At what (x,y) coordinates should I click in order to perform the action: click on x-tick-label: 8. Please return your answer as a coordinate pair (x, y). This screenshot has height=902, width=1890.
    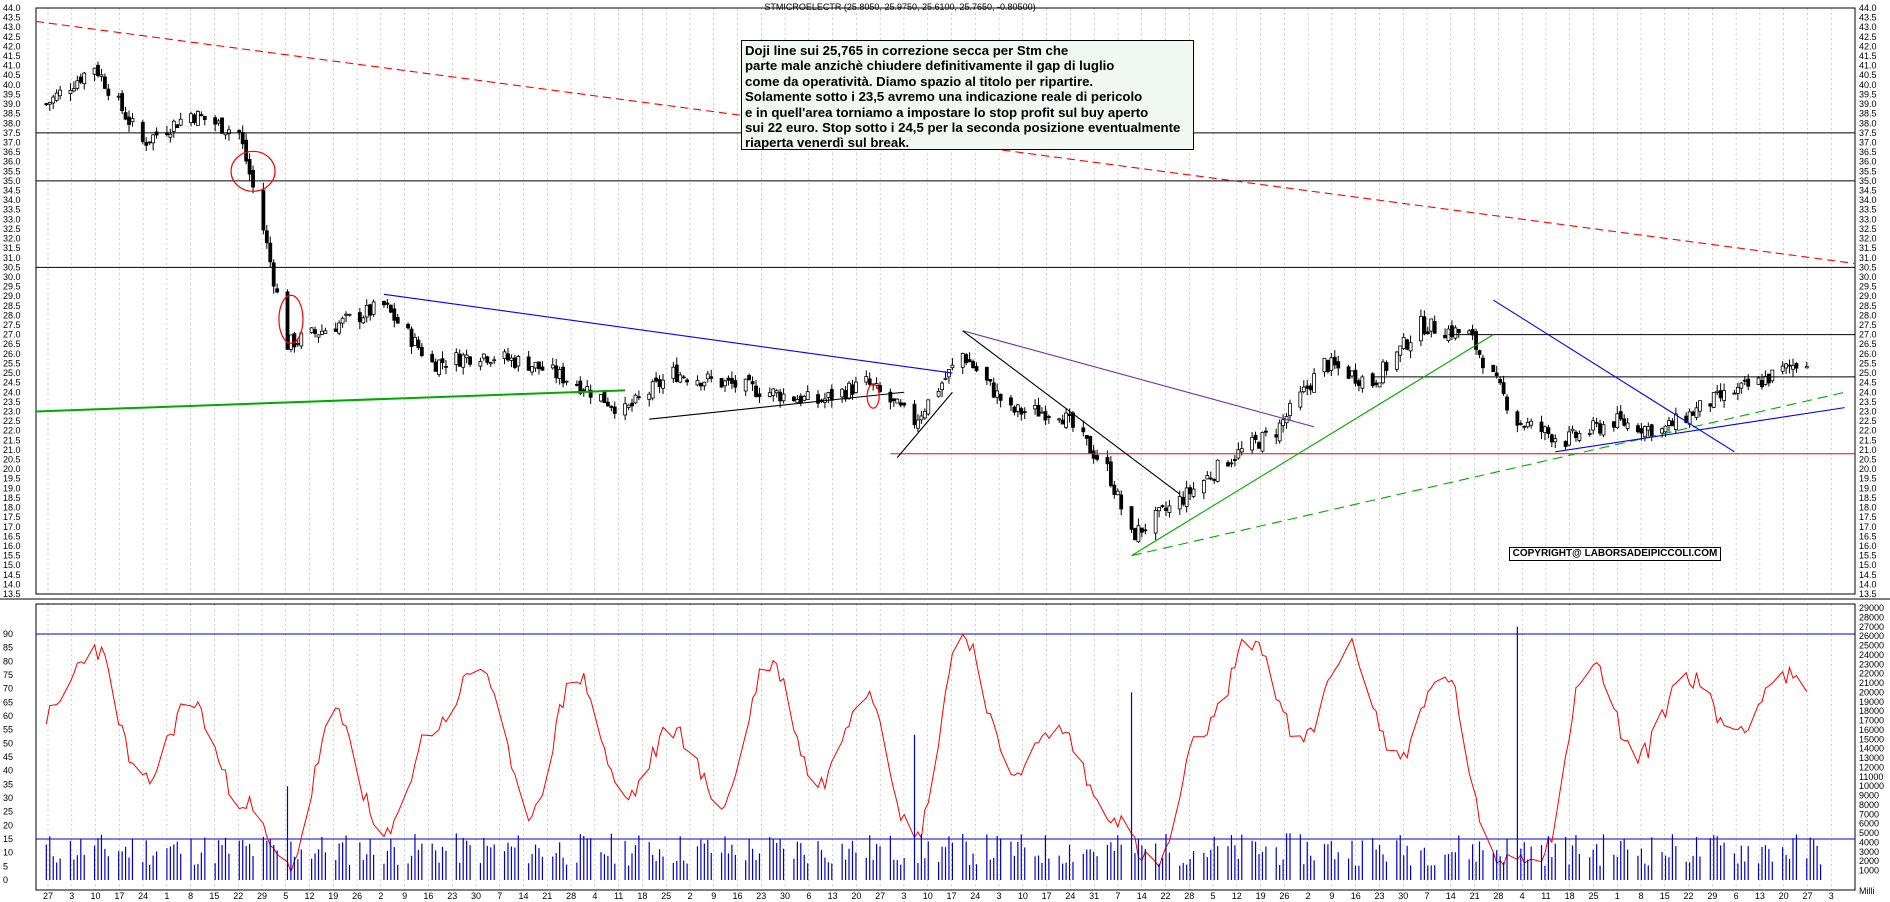
    Looking at the image, I should click on (190, 896).